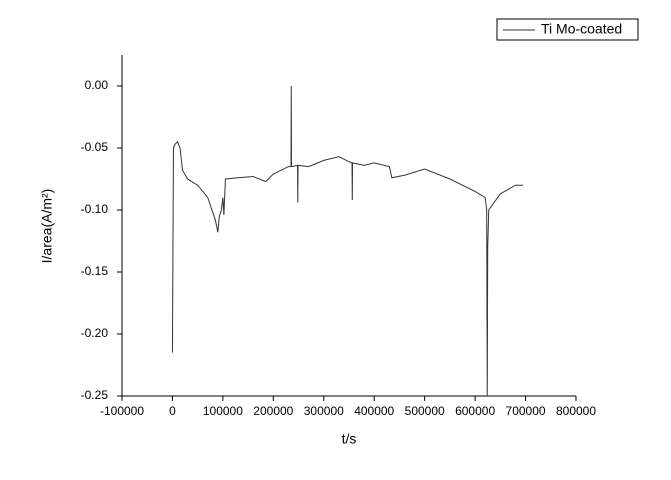  I want to click on legend-box, so click(567, 29).